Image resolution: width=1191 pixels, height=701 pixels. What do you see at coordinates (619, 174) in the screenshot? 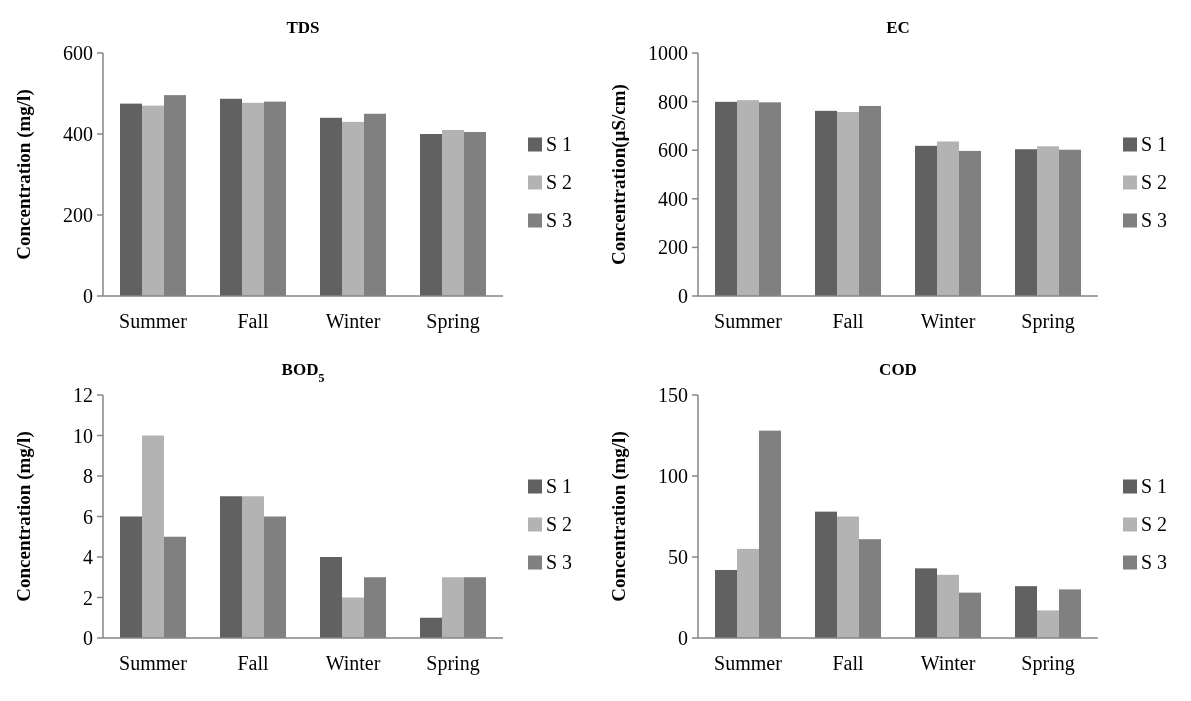
I see `y-axis-title: Concentration(µS/cm)` at bounding box center [619, 174].